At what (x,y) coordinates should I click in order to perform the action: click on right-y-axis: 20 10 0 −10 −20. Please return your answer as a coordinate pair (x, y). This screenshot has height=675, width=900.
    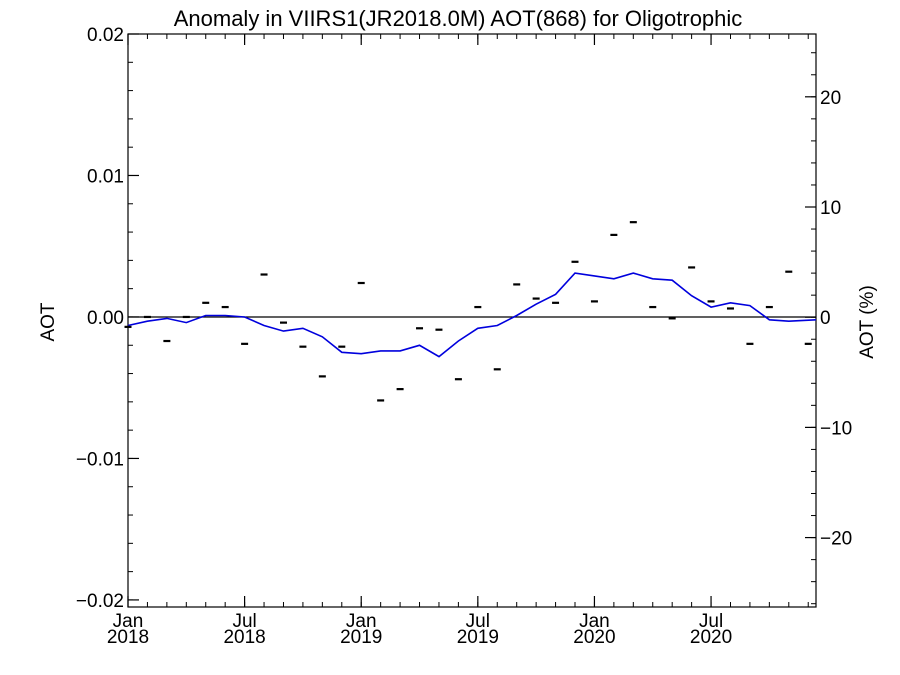
    Looking at the image, I should click on (828, 319).